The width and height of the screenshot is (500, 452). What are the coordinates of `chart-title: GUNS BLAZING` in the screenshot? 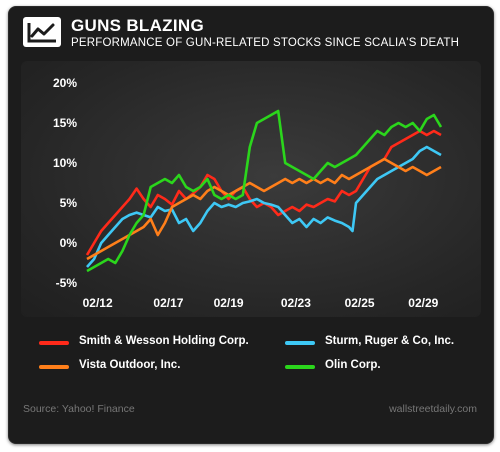 It's located at (137, 25).